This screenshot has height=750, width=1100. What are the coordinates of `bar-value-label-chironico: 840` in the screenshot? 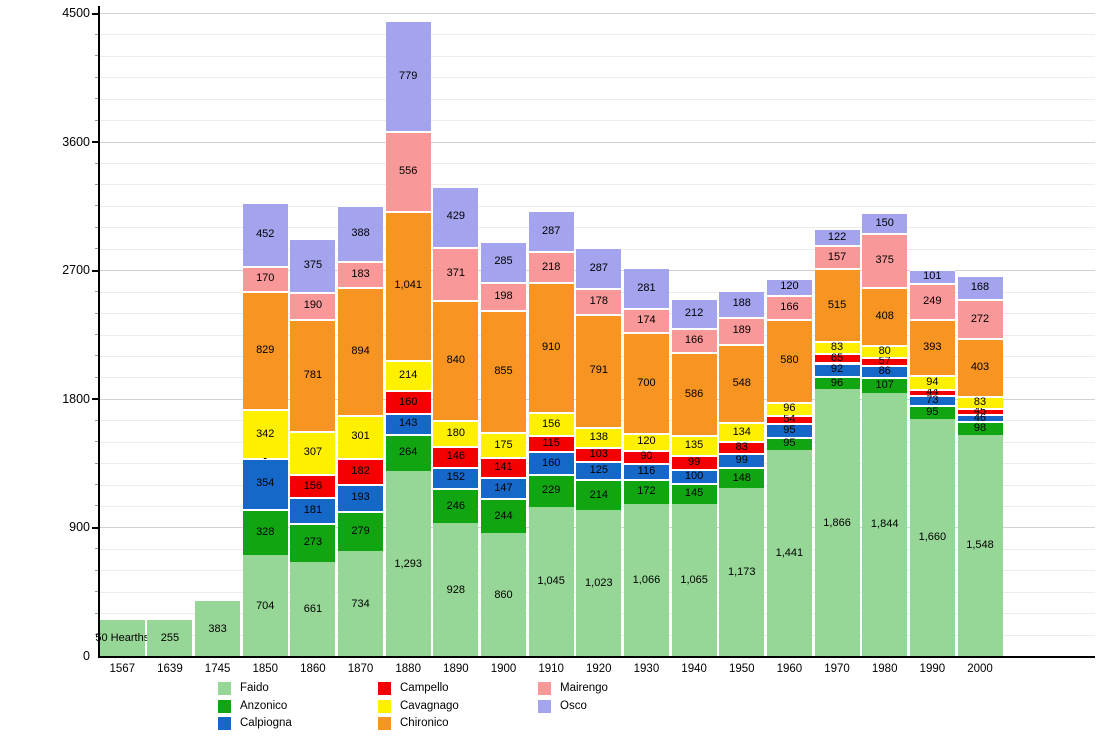 It's located at (456, 359).